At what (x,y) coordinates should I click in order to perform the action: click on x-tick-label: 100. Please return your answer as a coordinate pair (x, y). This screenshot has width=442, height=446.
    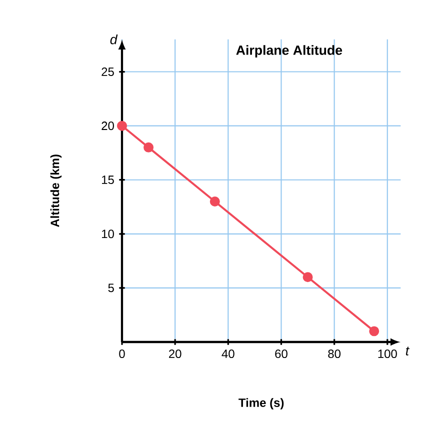
    Looking at the image, I should click on (387, 354).